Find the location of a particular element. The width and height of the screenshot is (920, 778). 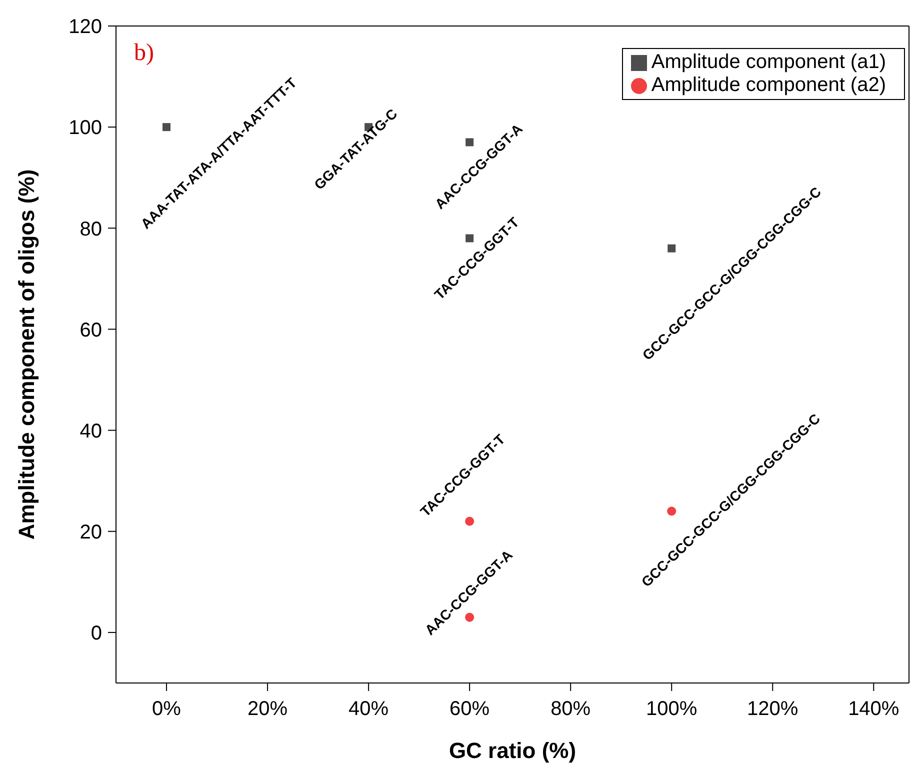

x-tick-label: 120% is located at coordinates (772, 709).